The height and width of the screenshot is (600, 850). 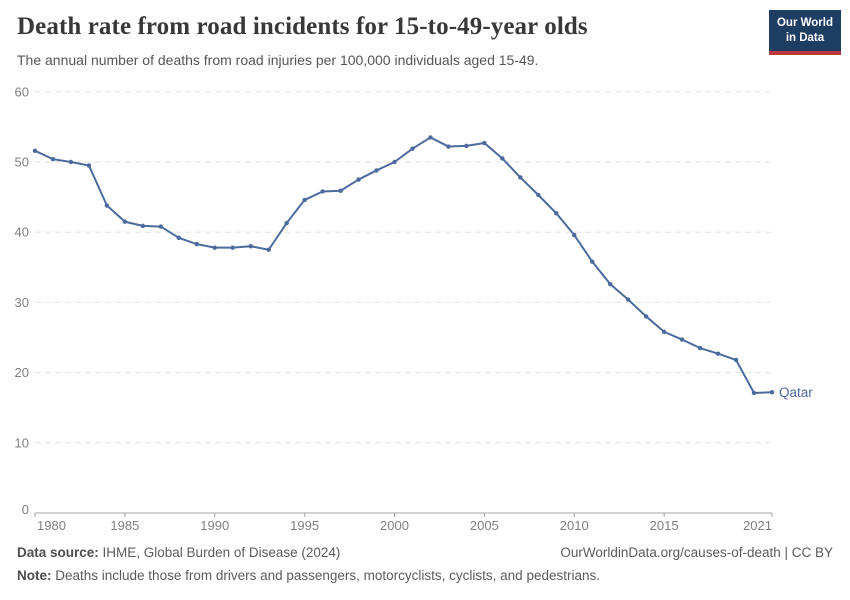 I want to click on x-axis-tick-label: 2000, so click(x=394, y=525).